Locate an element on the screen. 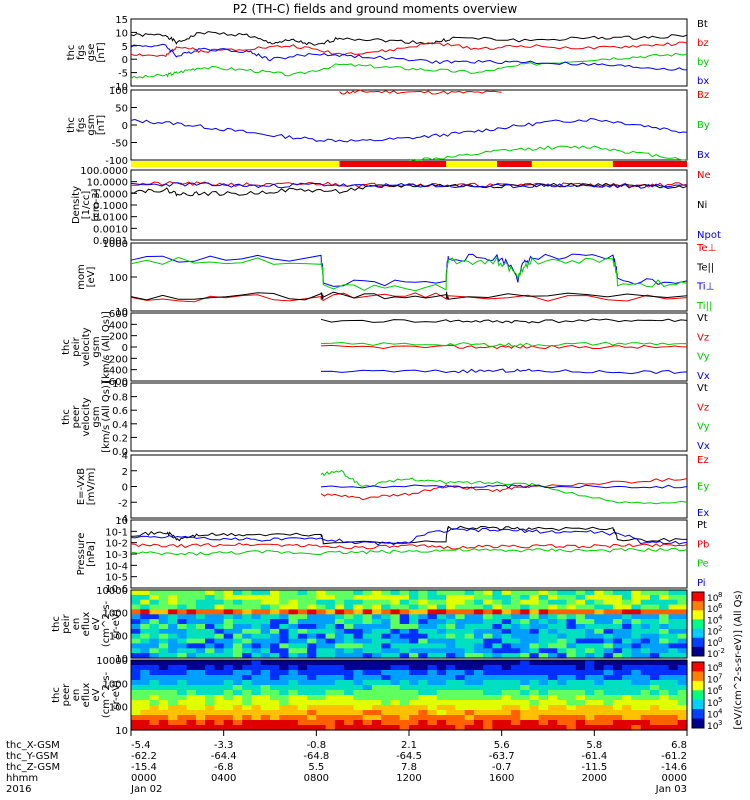 The image size is (750, 800). y-axis-label: thc peir velocity gsm [km/s (All Qs)] is located at coordinates (86, 347).